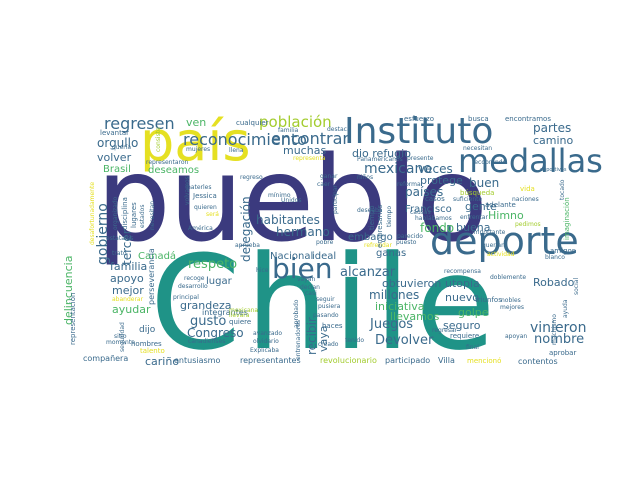 The image size is (640, 480). I want to click on word-tiempo: tiempo, so click(372, 217).